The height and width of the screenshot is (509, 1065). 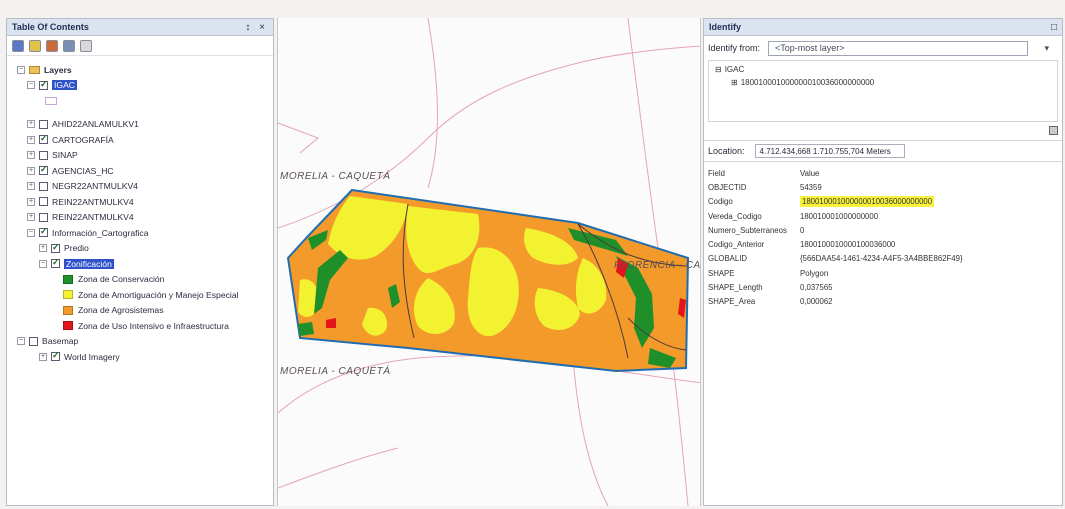 What do you see at coordinates (735, 216) in the screenshot?
I see `attribute-field: Vereda_Codigo` at bounding box center [735, 216].